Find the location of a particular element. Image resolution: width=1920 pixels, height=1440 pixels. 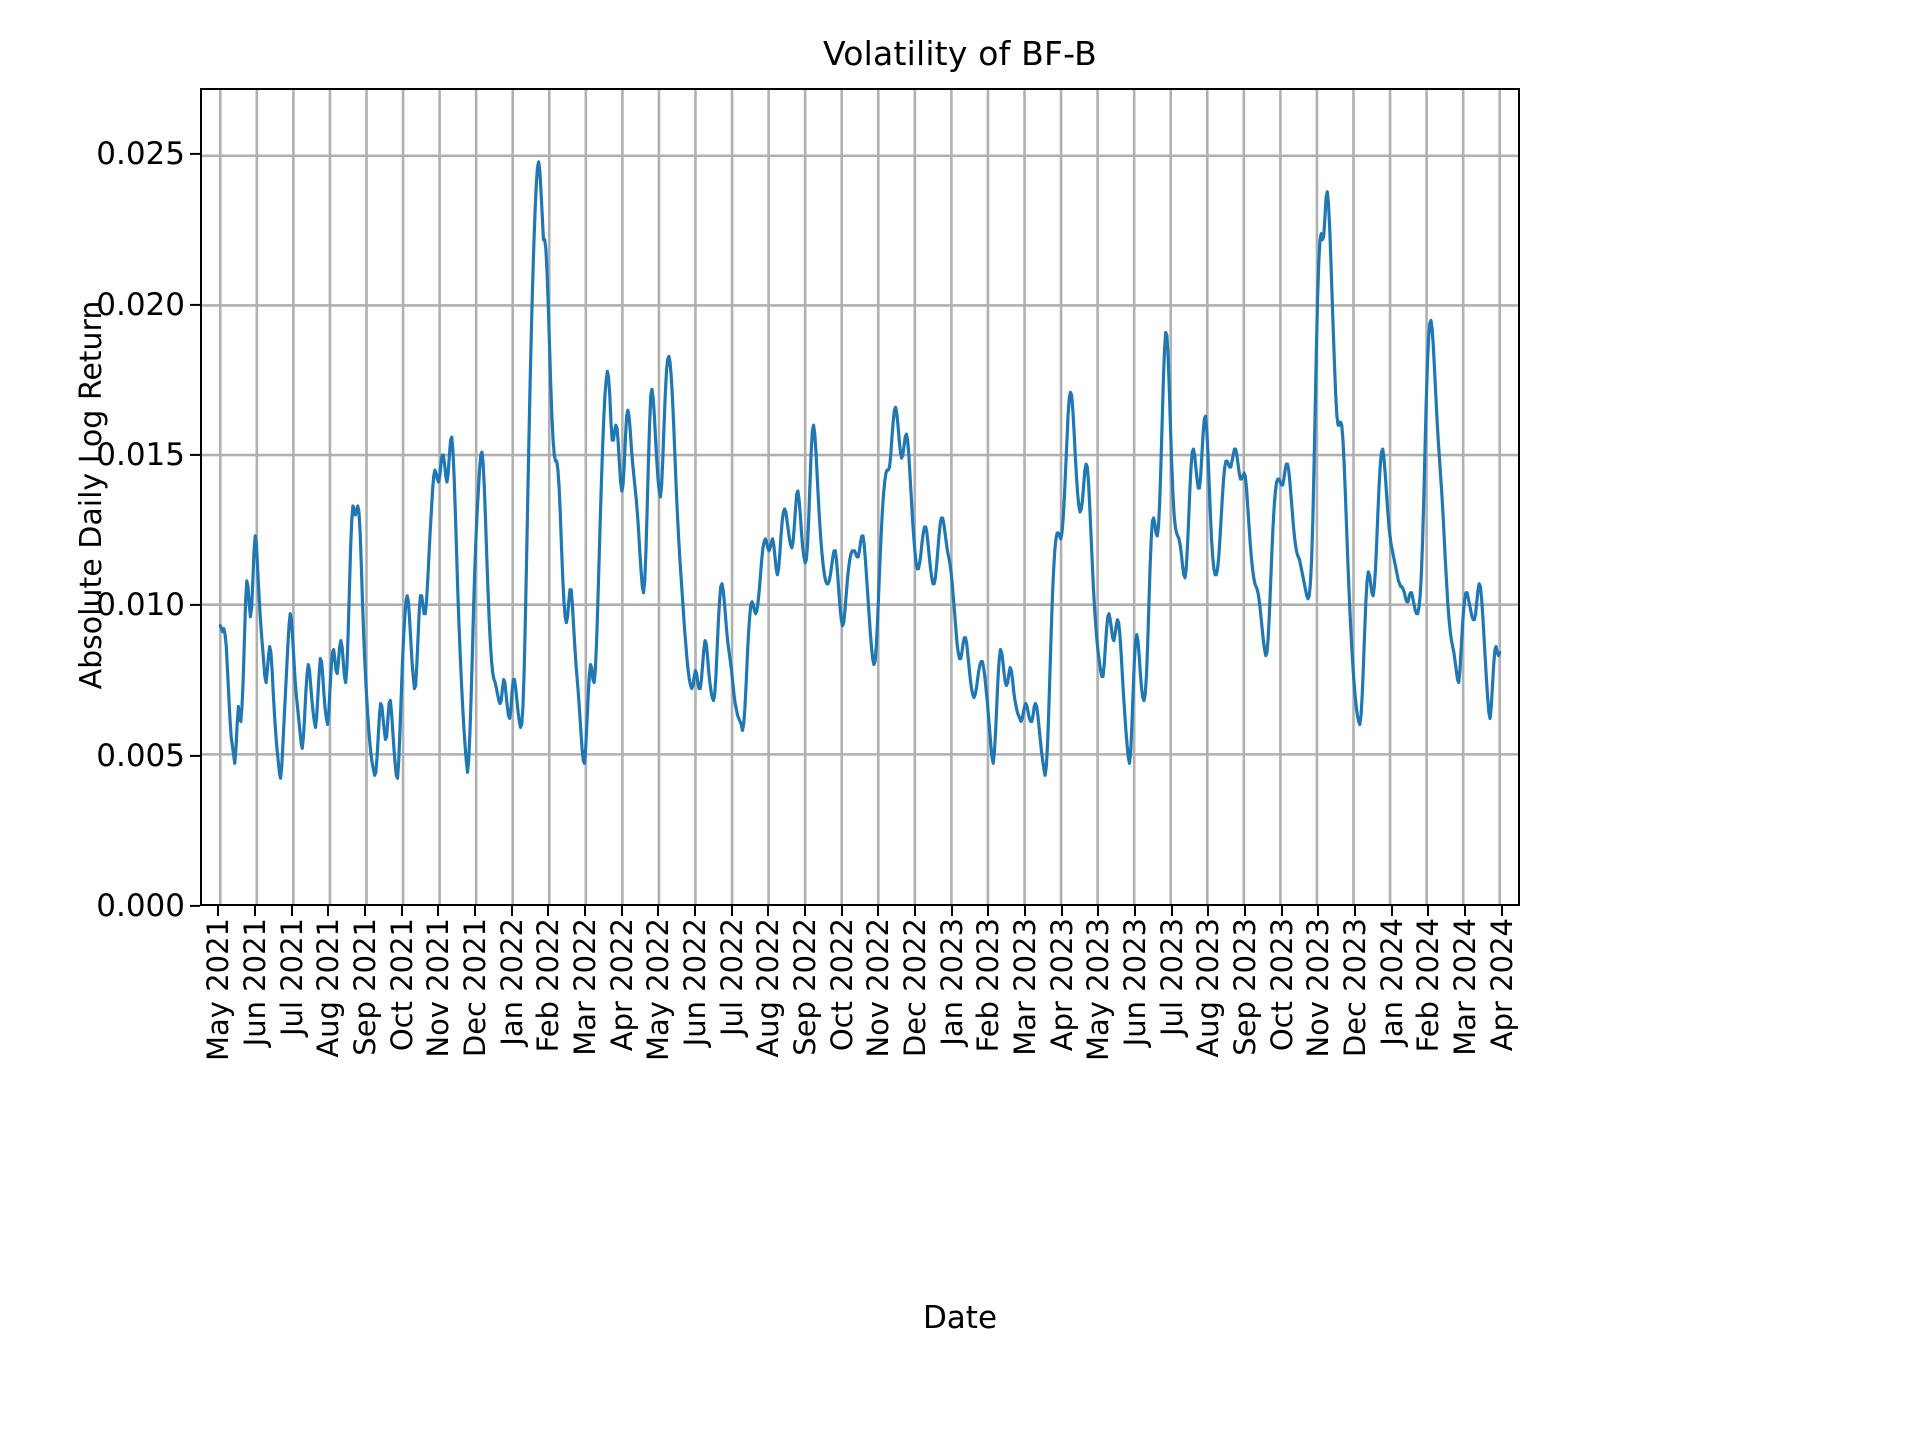

y-axis-tick-label: 0.005 is located at coordinates (140, 755).